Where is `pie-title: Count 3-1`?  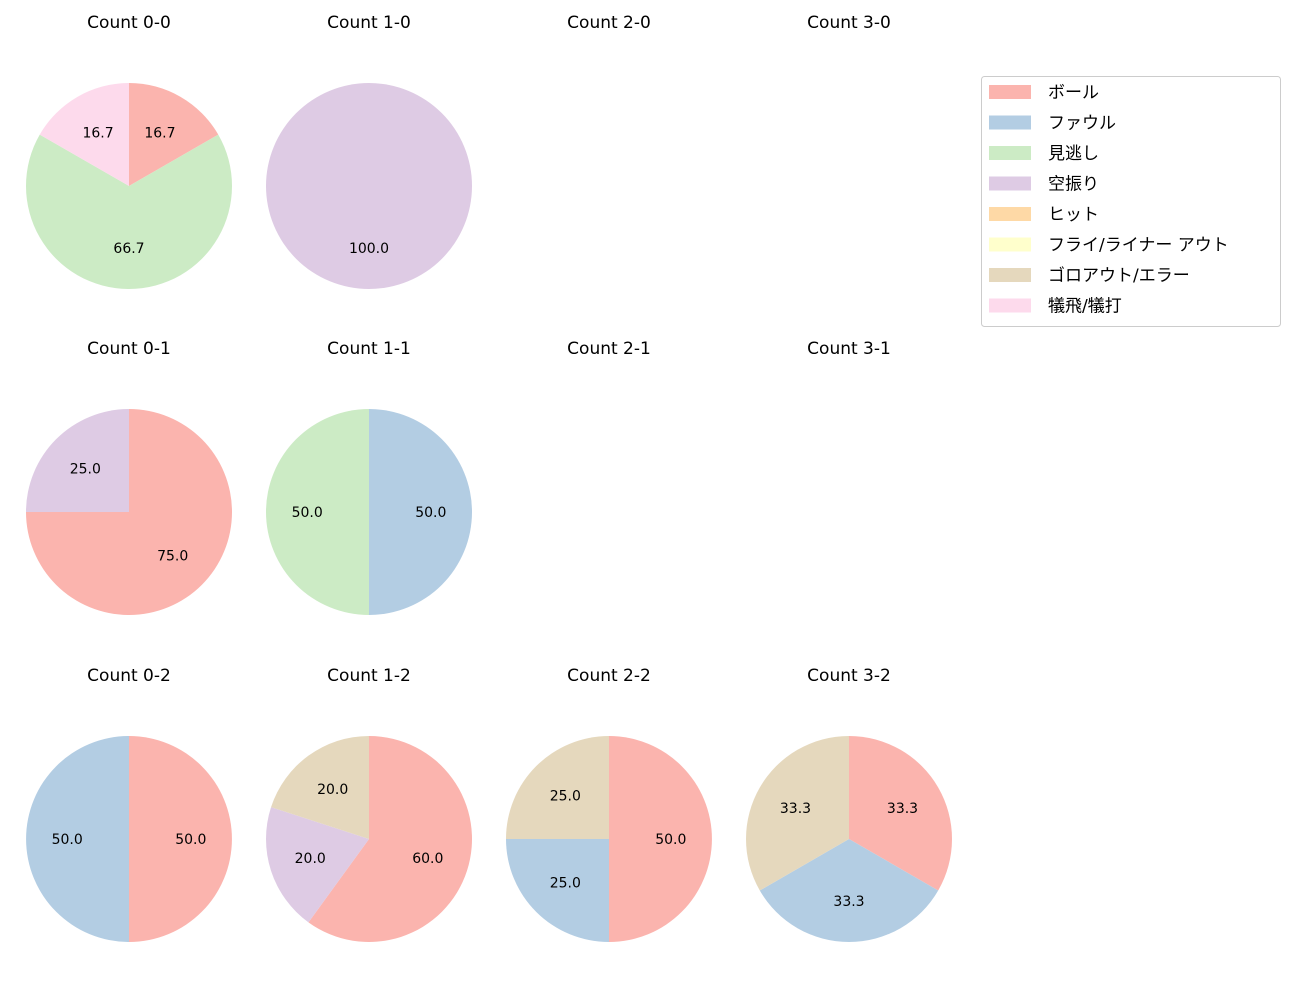
pie-title: Count 3-1 is located at coordinates (849, 349).